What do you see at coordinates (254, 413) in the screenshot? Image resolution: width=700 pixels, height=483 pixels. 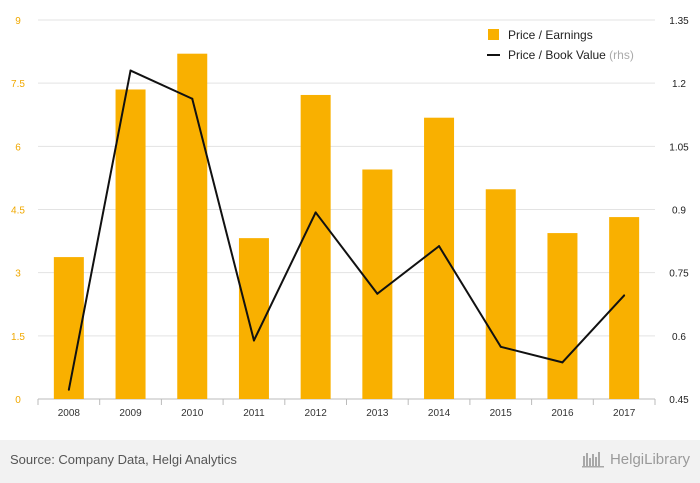 I see `x-tick-label: 2011` at bounding box center [254, 413].